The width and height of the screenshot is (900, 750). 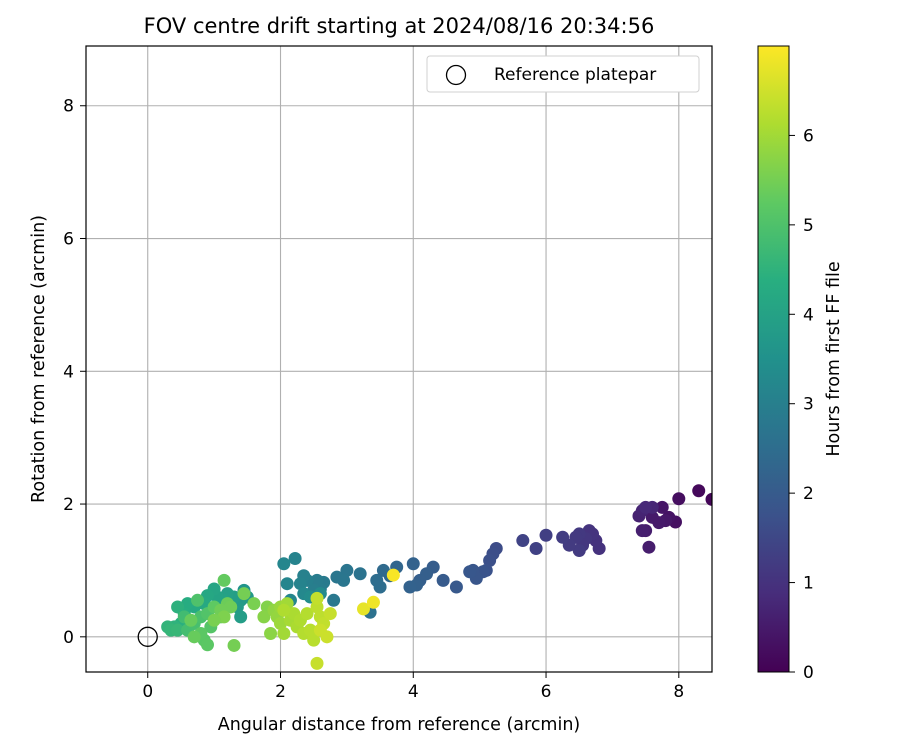 I want to click on y-tick-label: 0, so click(x=68, y=638).